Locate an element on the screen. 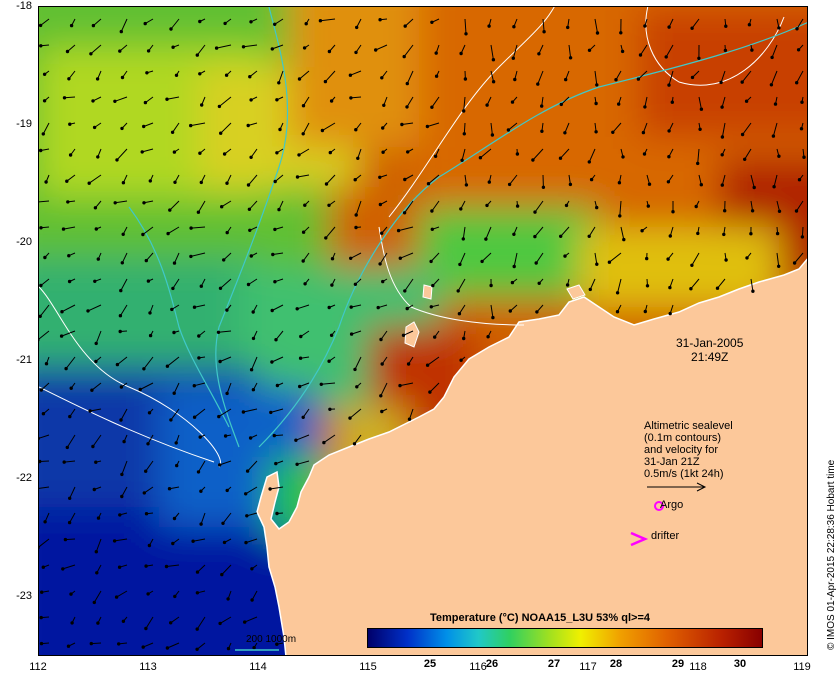 This screenshot has height=680, width=840. lon-tick: 118 is located at coordinates (698, 667).